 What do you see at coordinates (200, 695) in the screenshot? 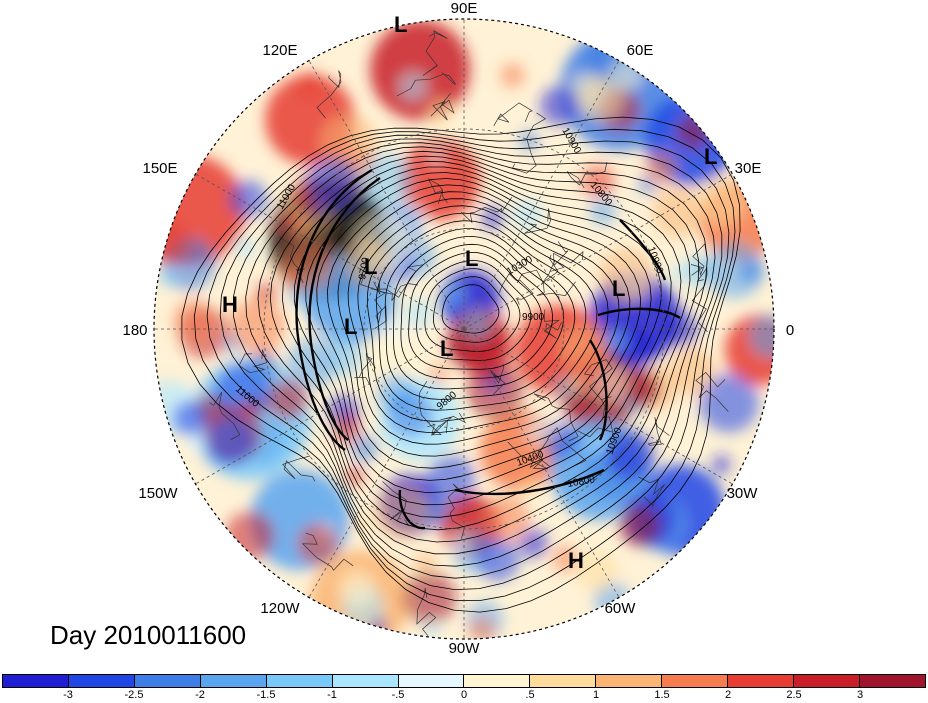
I see `colorbar-tick-label: -2` at bounding box center [200, 695].